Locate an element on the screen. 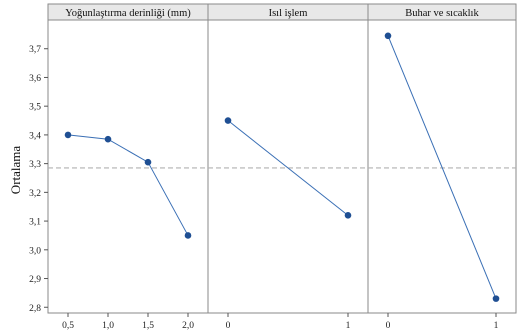  y-tick-label: 3,2 is located at coordinates (35, 194).